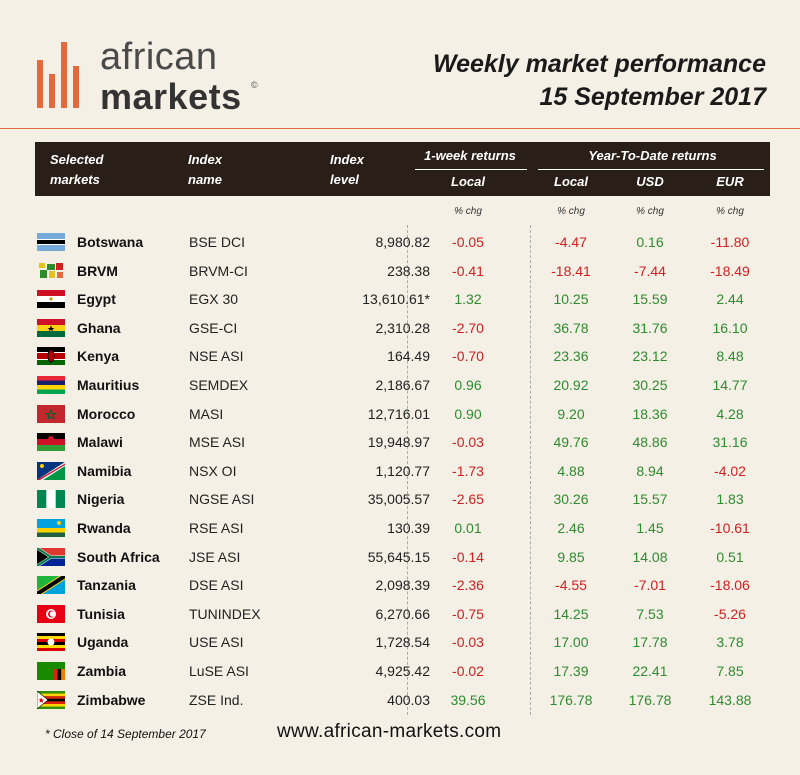 Image resolution: width=800 pixels, height=775 pixels. What do you see at coordinates (96, 299) in the screenshot?
I see `market-name: Egypt` at bounding box center [96, 299].